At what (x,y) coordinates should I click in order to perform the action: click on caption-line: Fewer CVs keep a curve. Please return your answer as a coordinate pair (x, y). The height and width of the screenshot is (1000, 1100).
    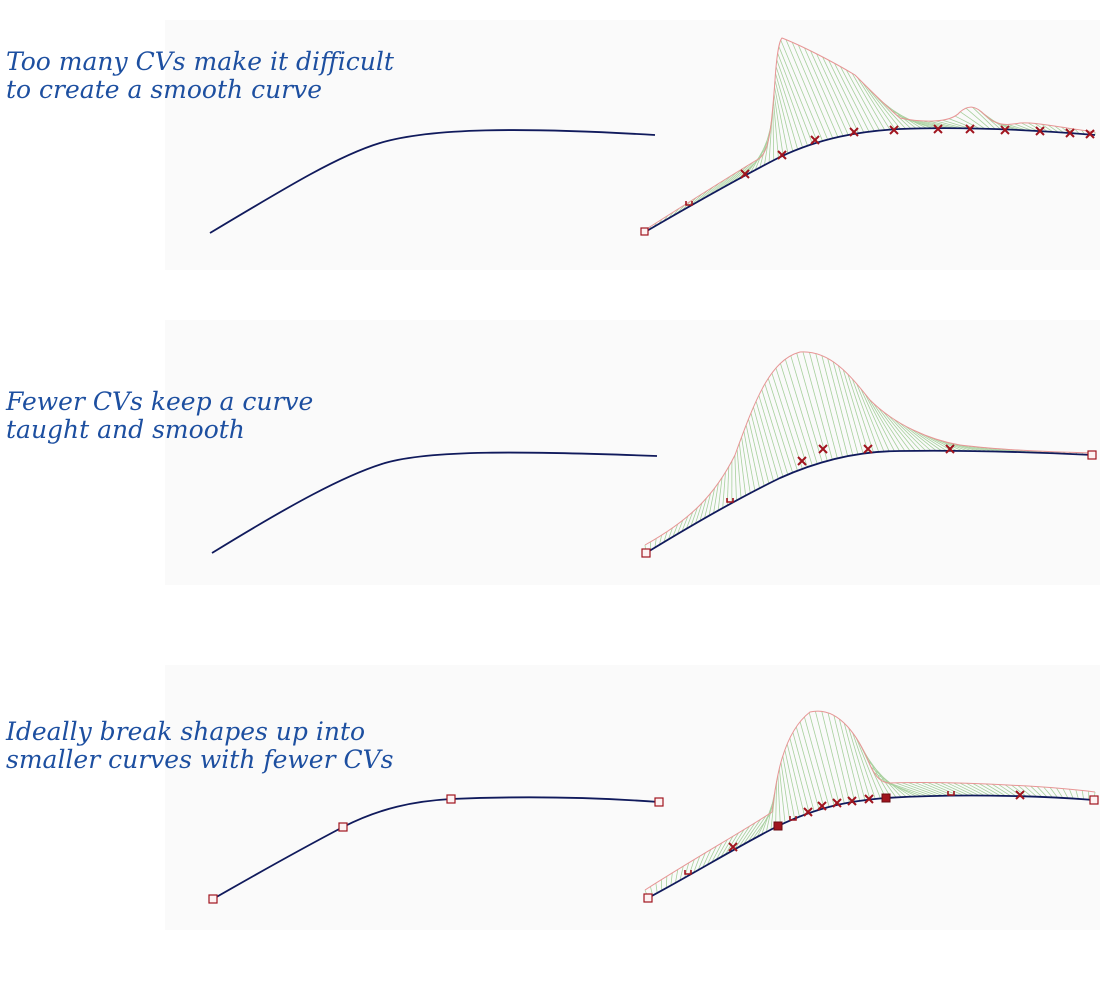
    Looking at the image, I should click on (160, 401).